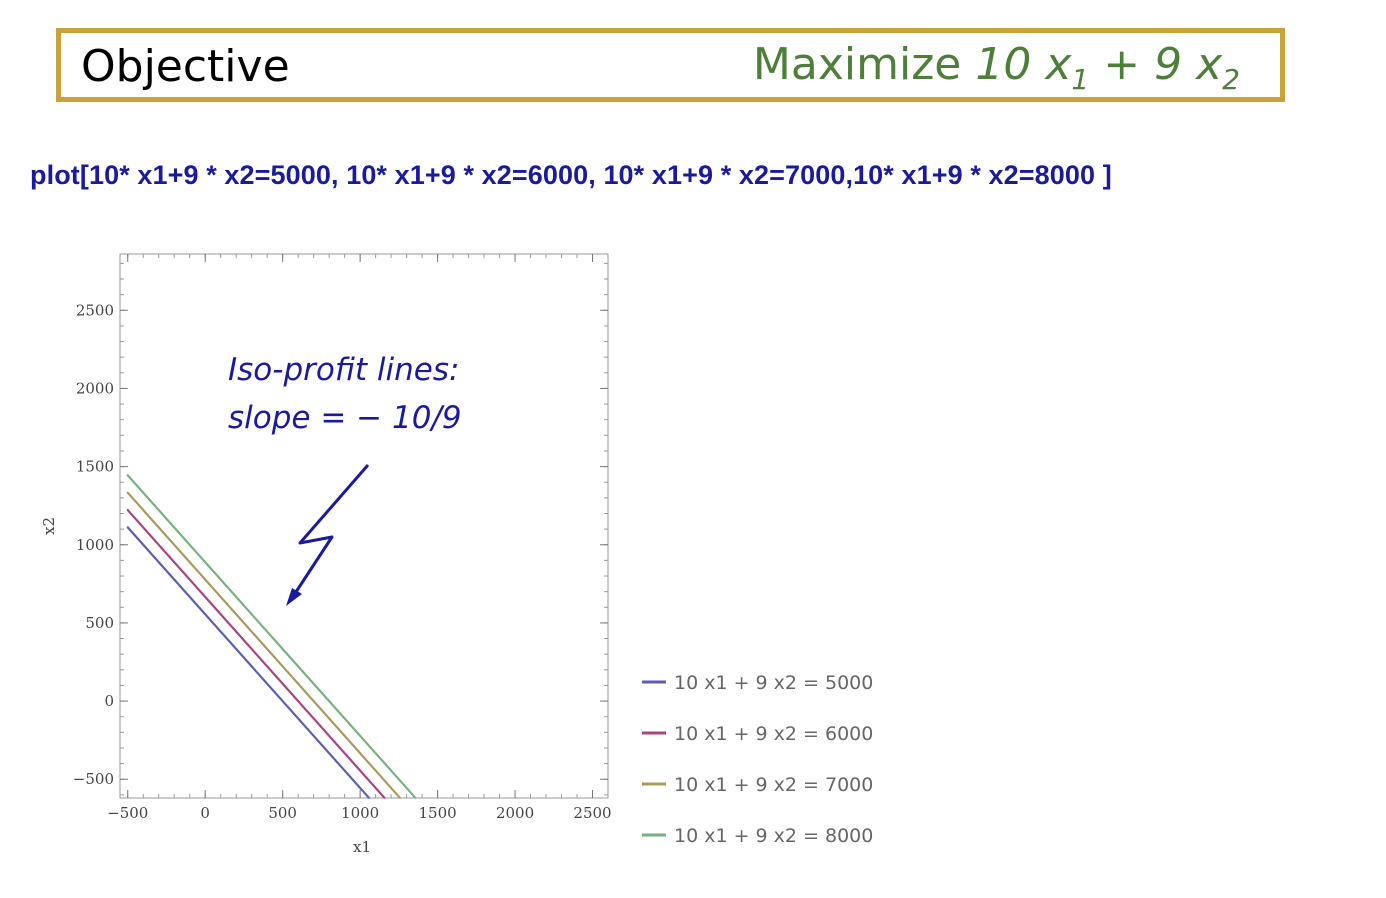  What do you see at coordinates (1231, 79) in the screenshot?
I see `subscript-2: 2` at bounding box center [1231, 79].